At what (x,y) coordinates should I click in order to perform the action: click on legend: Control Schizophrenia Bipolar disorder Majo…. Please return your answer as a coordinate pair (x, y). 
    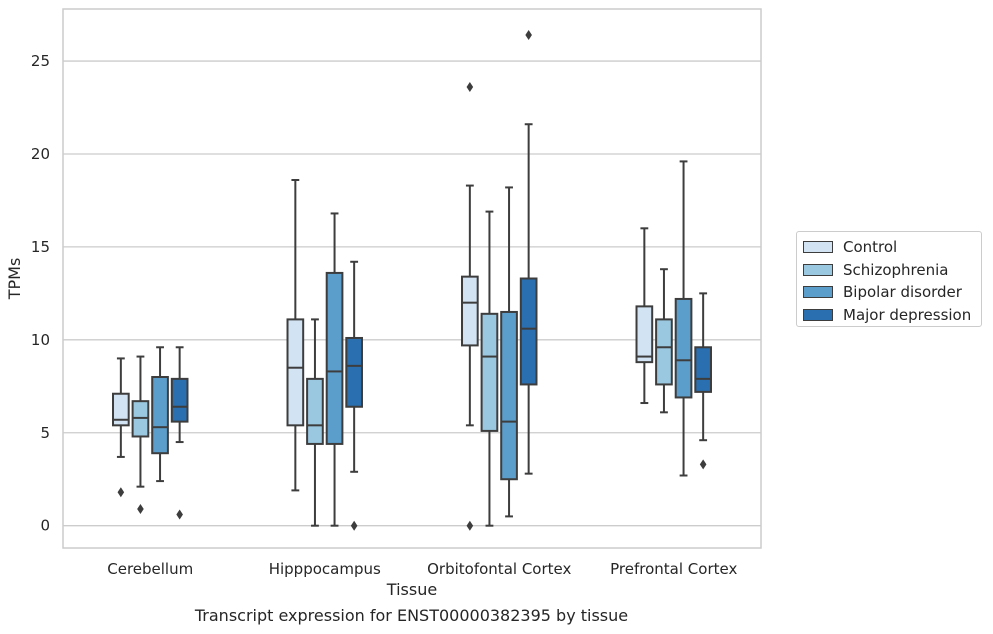
    Looking at the image, I should click on (889, 279).